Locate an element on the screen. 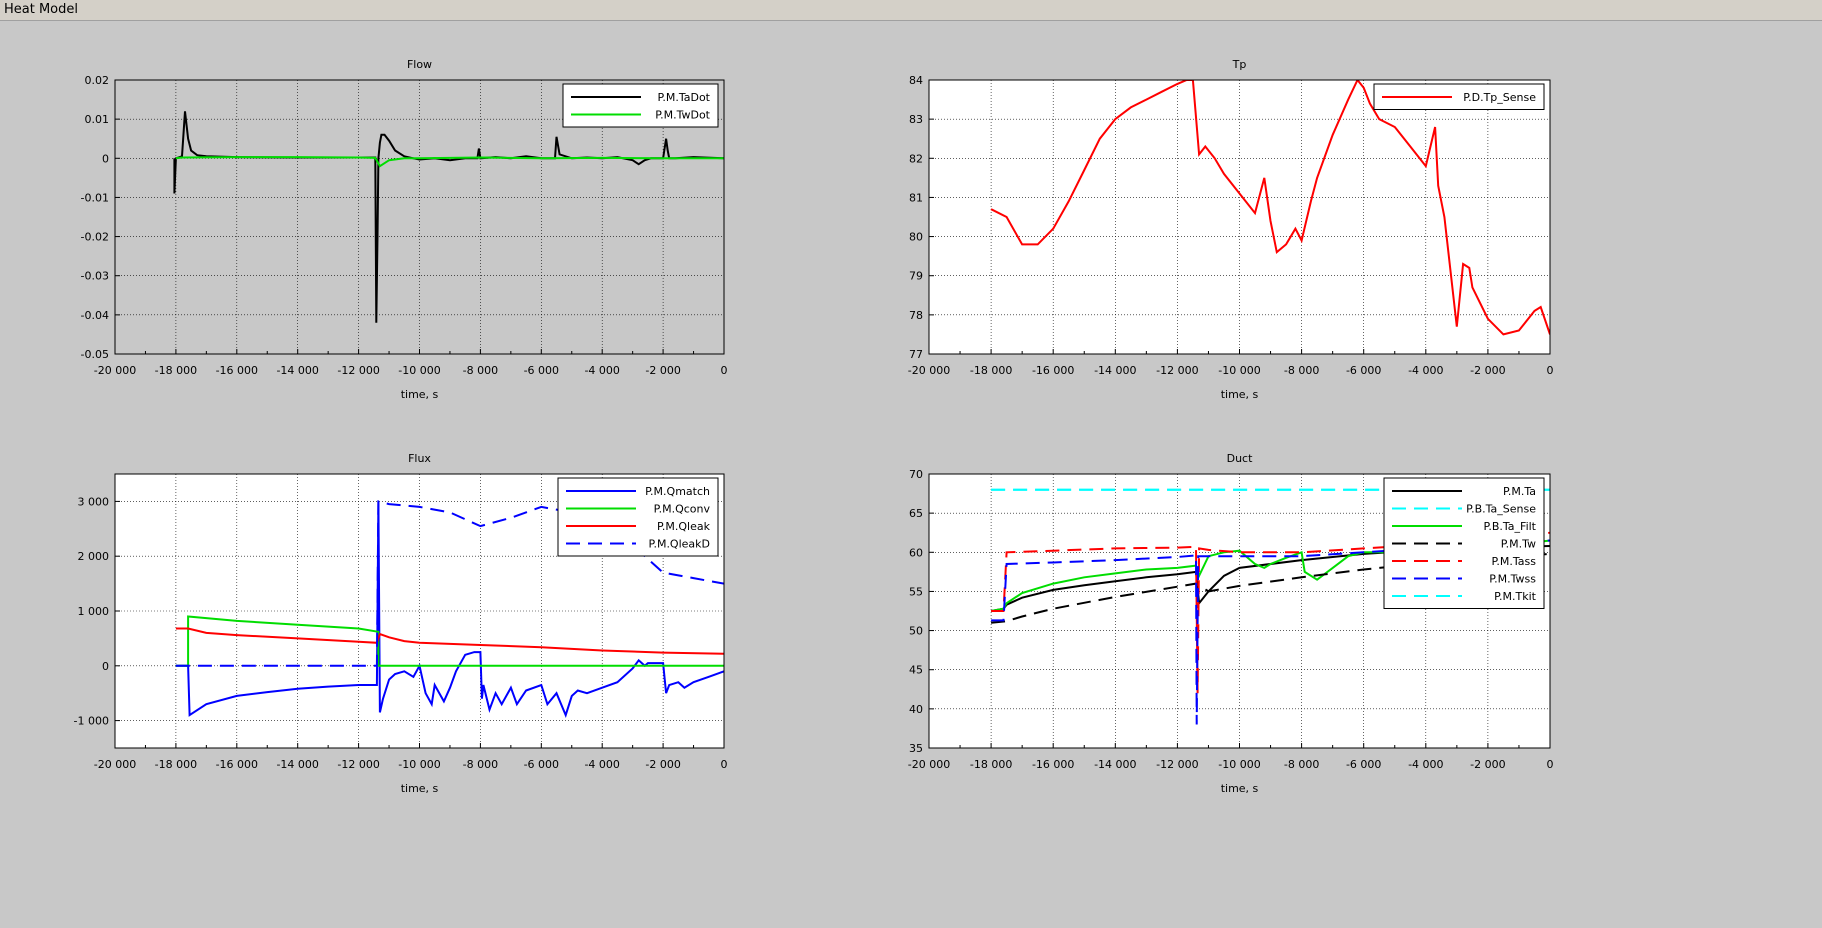 The width and height of the screenshot is (1822, 928). y-tick-label: 79 is located at coordinates (916, 276).